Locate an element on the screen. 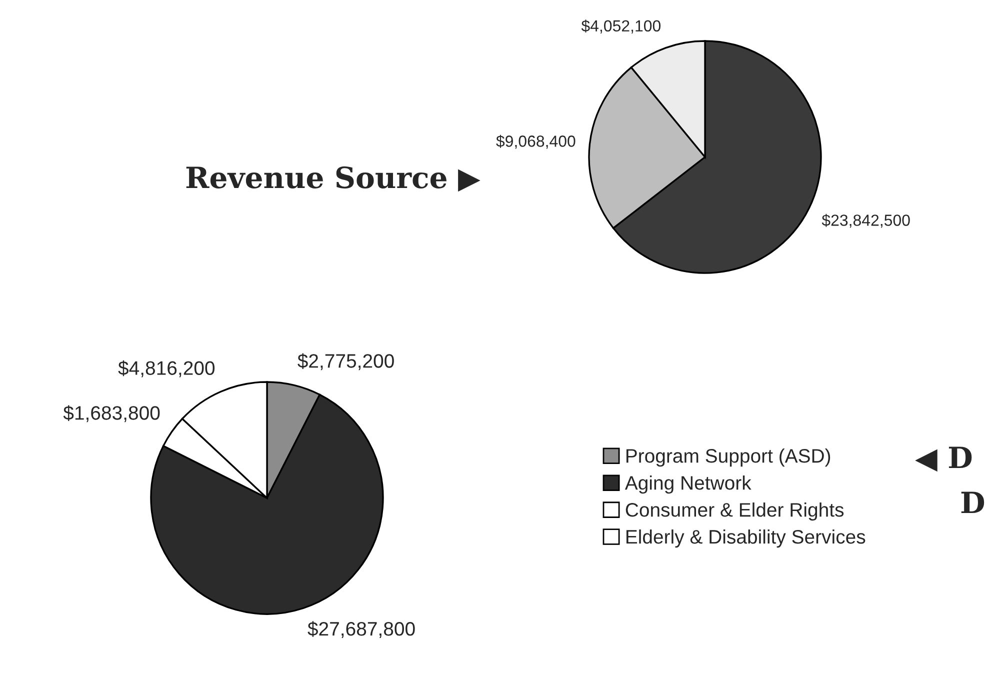  legend-label: Aging Network is located at coordinates (688, 485).